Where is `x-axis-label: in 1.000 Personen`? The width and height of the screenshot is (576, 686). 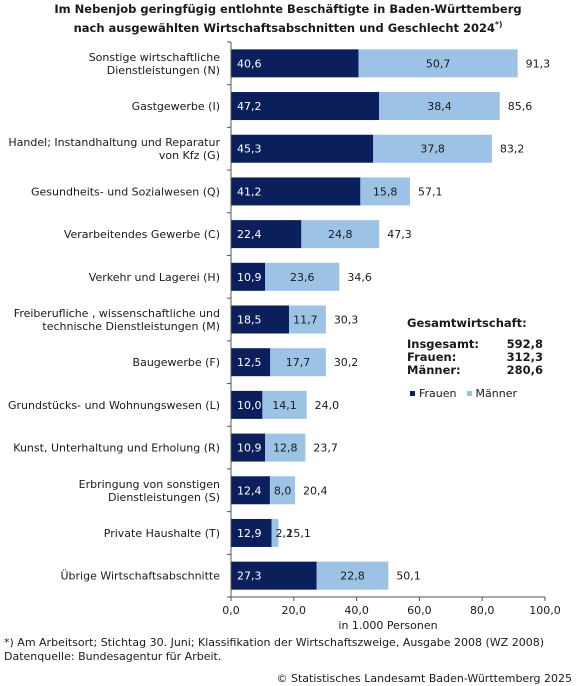 x-axis-label: in 1.000 Personen is located at coordinates (387, 625).